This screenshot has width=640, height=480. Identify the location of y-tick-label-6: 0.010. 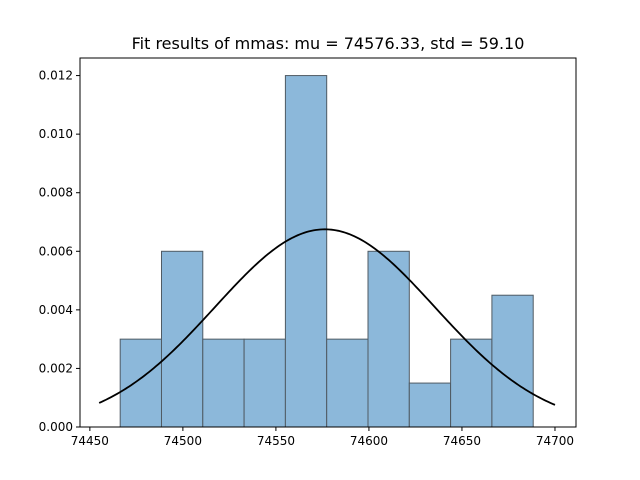
(56, 134).